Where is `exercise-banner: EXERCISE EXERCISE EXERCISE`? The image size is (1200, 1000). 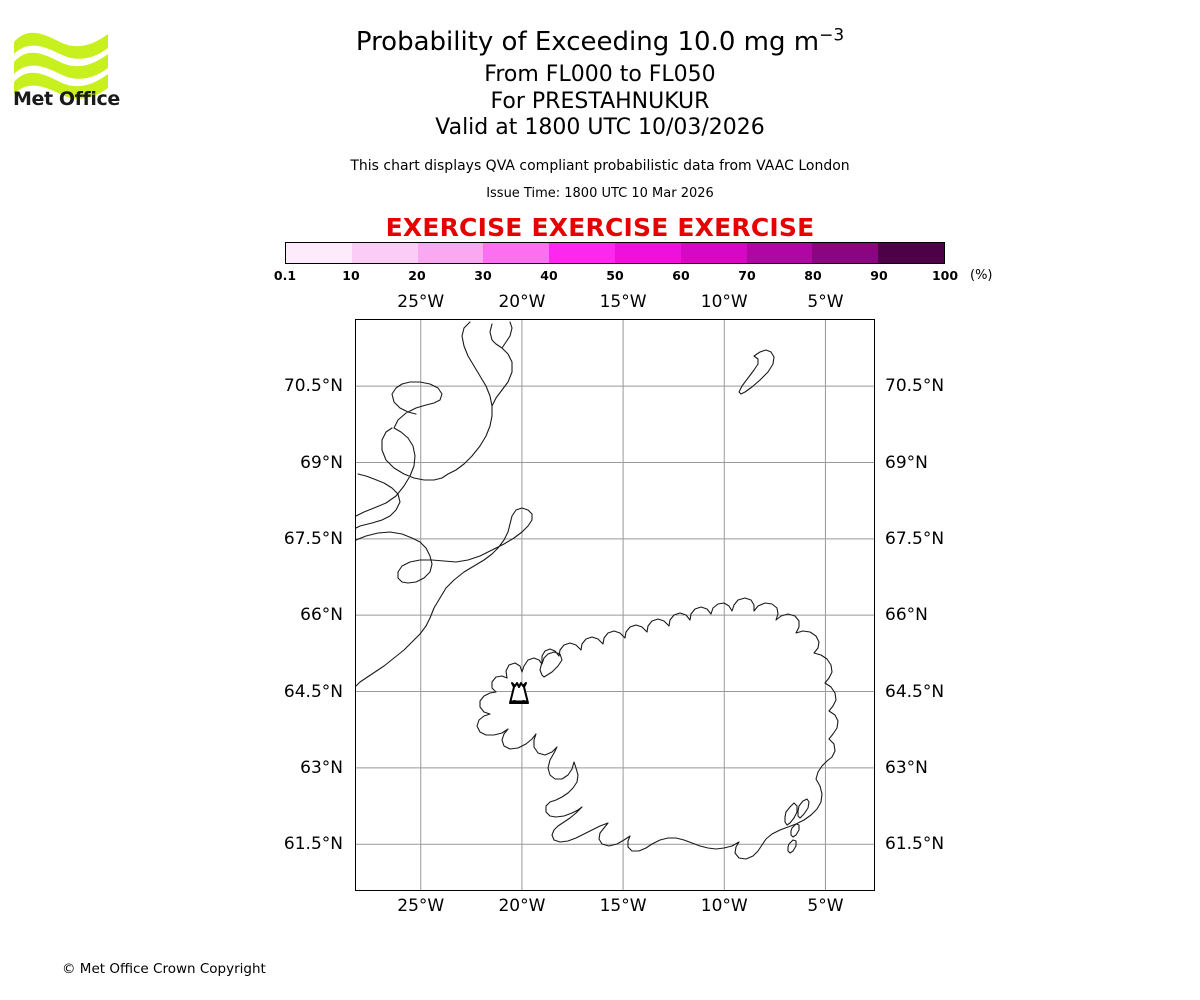 exercise-banner: EXERCISE EXERCISE EXERCISE is located at coordinates (600, 227).